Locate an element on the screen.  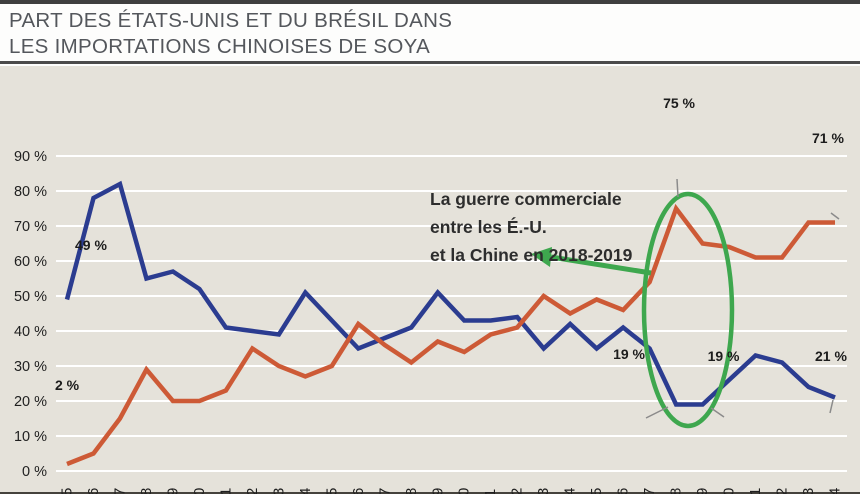
trade-war-arrow-head is located at coordinates (541, 257).